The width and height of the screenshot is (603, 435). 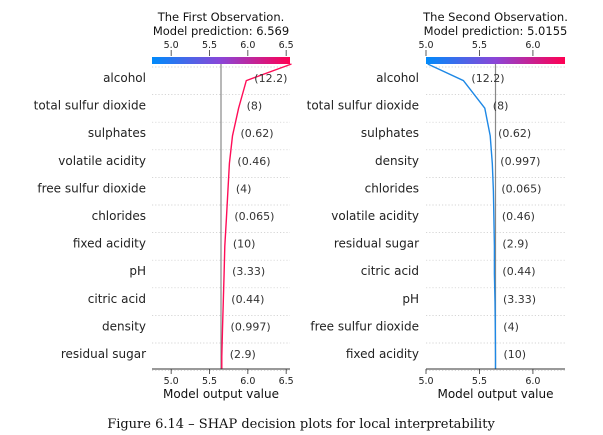 I want to click on model-prediction-label: Model prediction: 6.569, so click(x=221, y=31).